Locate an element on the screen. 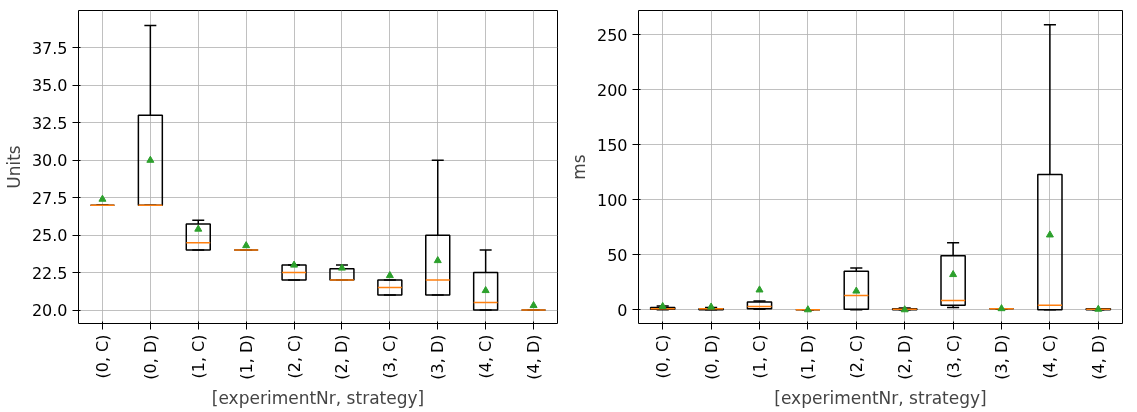 Image resolution: width=1137 pixels, height=412 pixels. y-tick-label: 200 is located at coordinates (612, 90).